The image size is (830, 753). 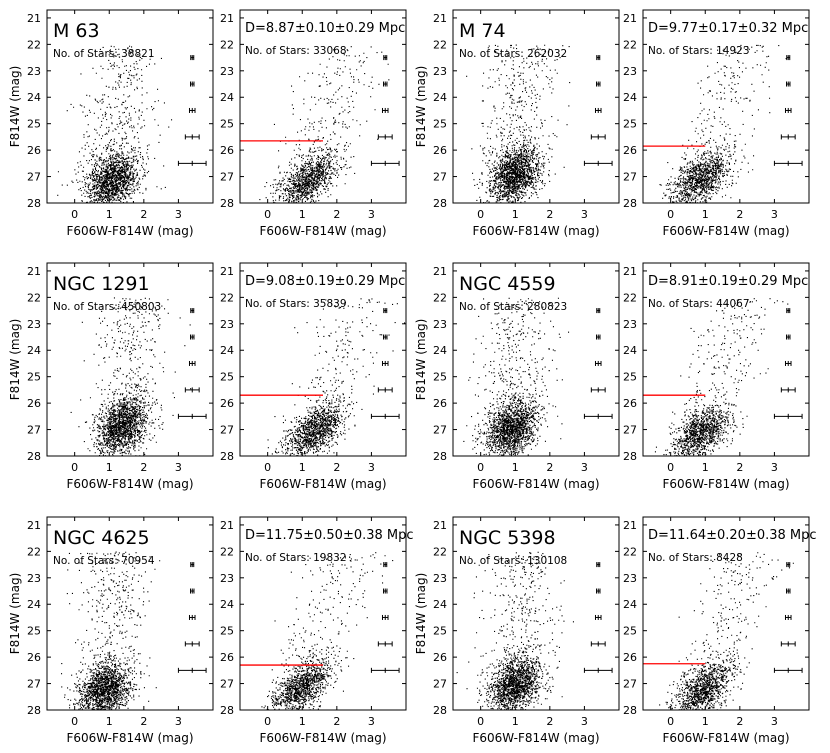 What do you see at coordinates (732, 535) in the screenshot?
I see `distance-label: D=11.64±0.20±0.38 Mpc` at bounding box center [732, 535].